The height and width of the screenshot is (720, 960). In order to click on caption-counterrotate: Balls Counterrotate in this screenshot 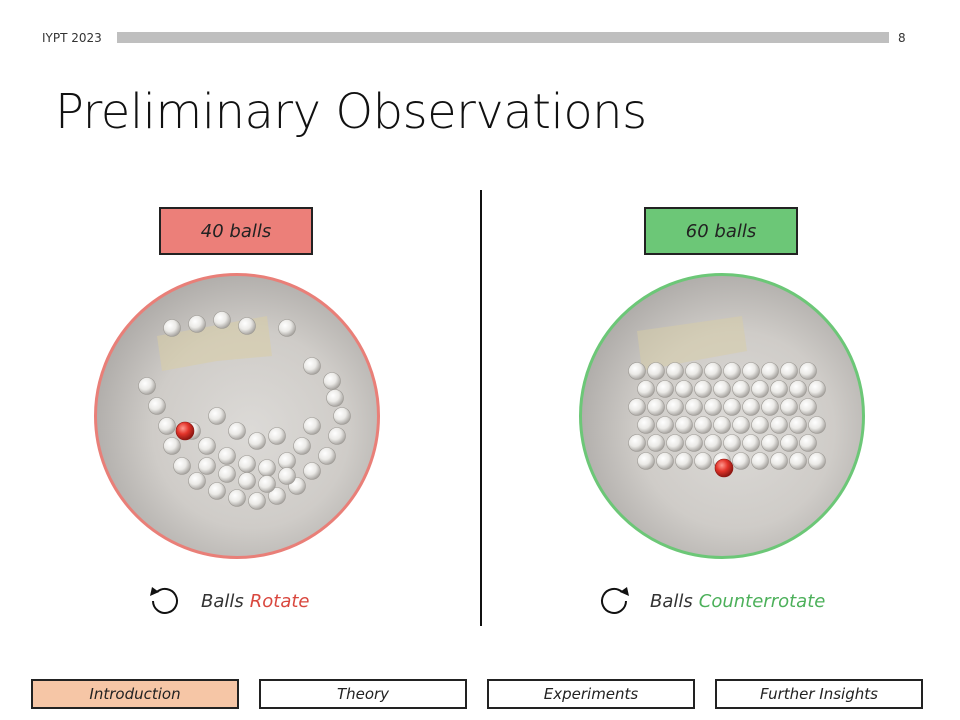, I will do `click(711, 601)`.